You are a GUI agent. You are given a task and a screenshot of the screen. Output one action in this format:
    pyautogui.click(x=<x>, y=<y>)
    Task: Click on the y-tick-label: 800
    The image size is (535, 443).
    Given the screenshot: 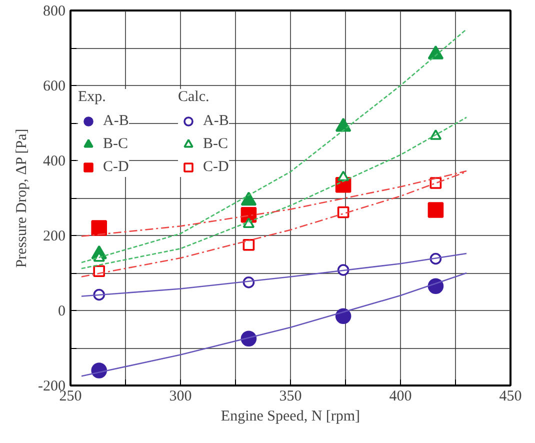 What is the action you would take?
    pyautogui.click(x=54, y=12)
    